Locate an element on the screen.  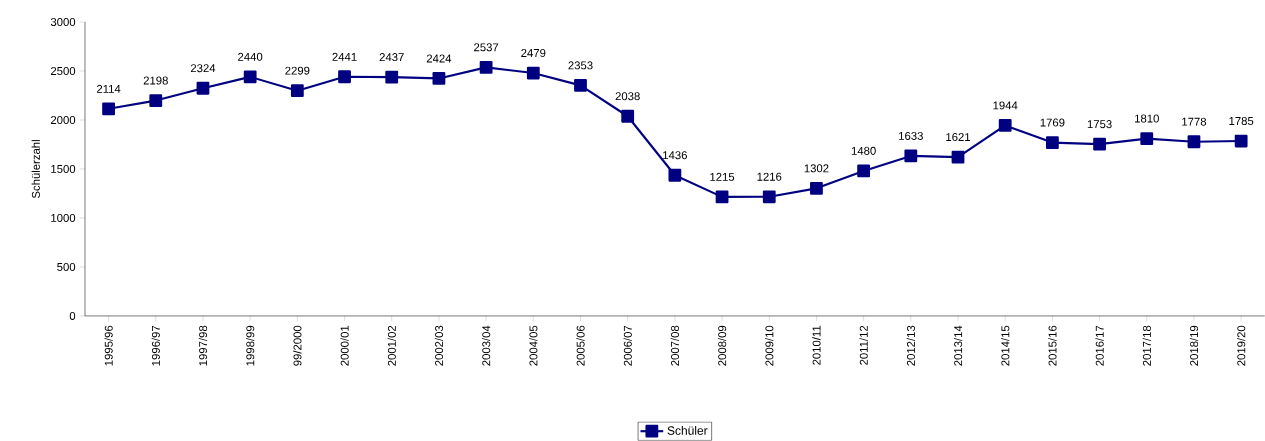
data-label: 1753 is located at coordinates (1099, 124).